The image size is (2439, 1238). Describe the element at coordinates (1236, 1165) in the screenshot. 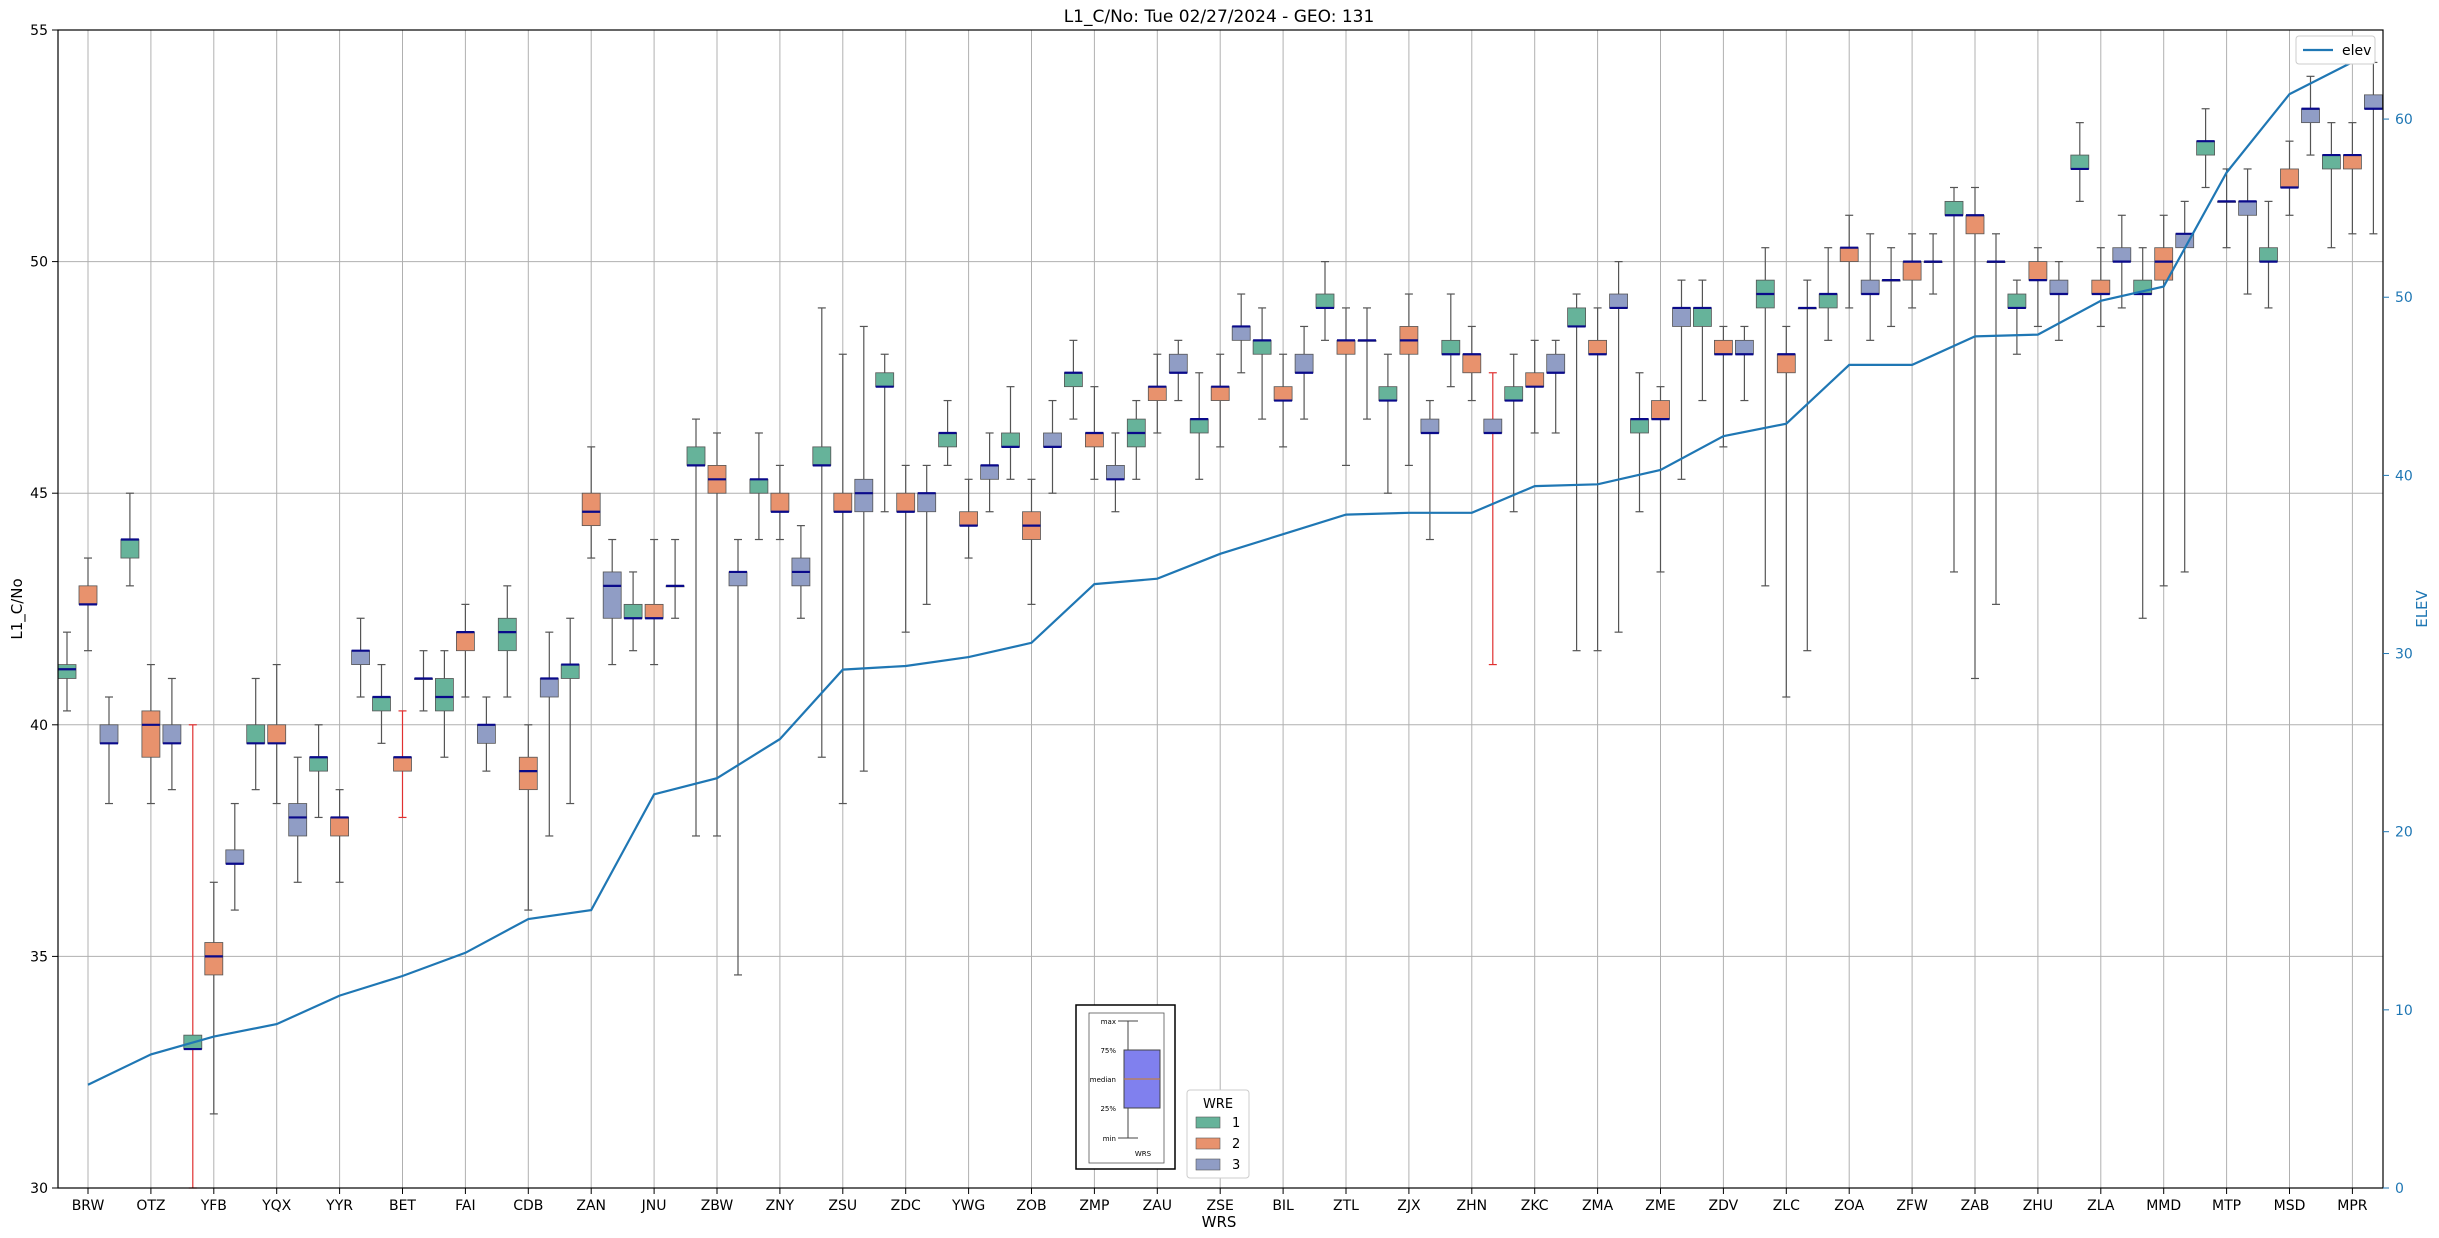

I see `wre-legend-label-3: 3` at that location.